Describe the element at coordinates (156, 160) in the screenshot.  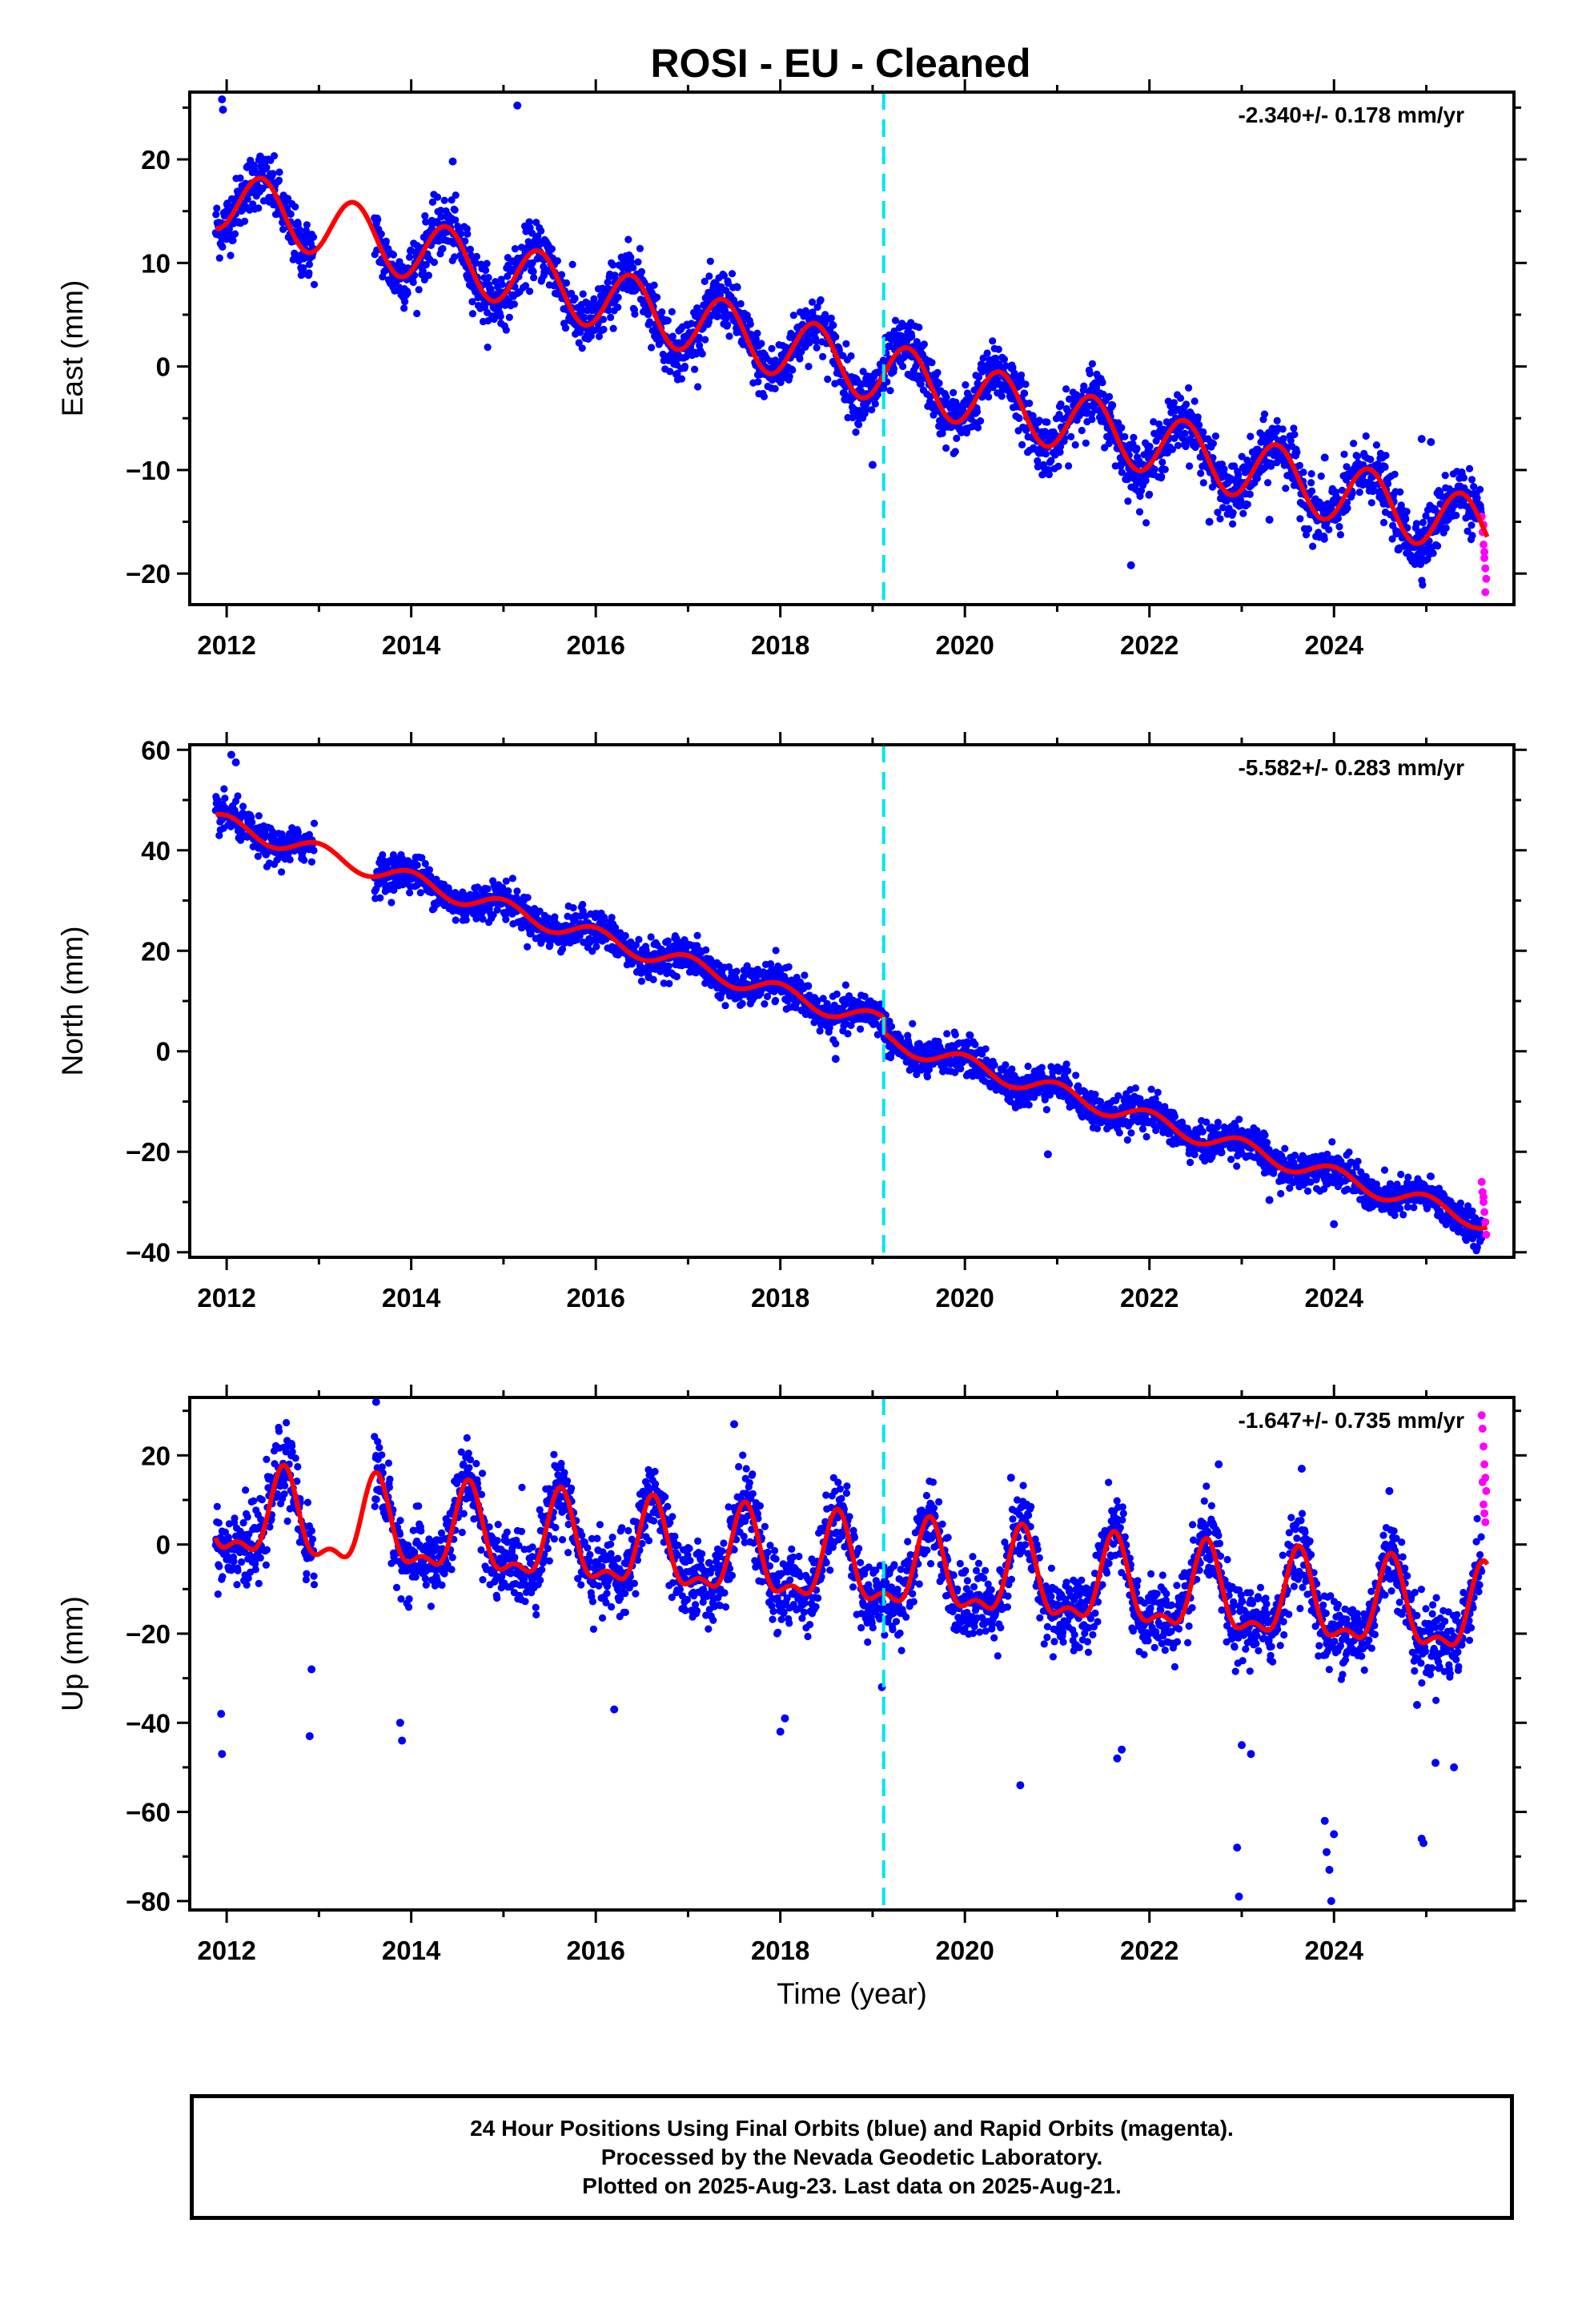
I see `y-tick-label: 20` at that location.